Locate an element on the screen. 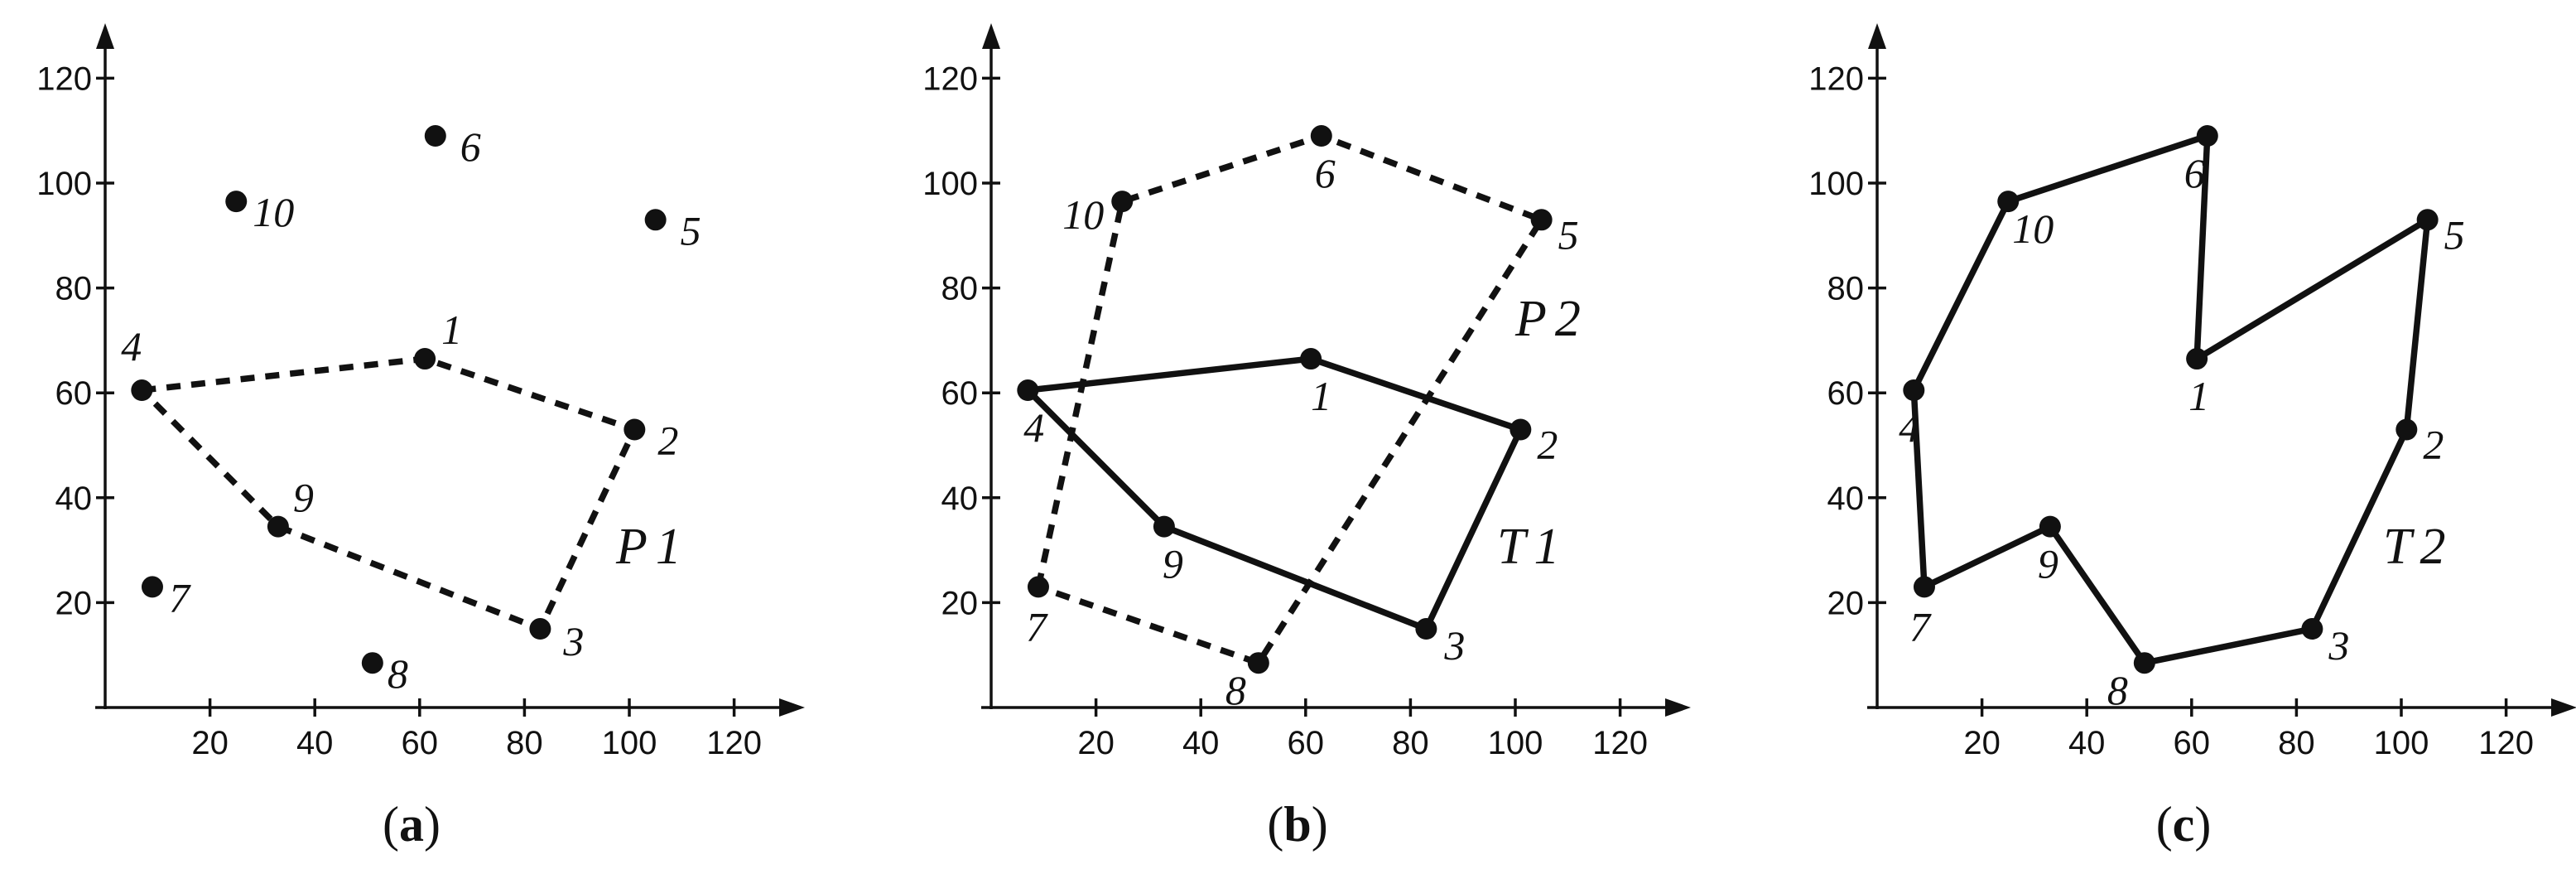 This screenshot has height=879, width=2576. caption-letter: b is located at coordinates (1297, 824).